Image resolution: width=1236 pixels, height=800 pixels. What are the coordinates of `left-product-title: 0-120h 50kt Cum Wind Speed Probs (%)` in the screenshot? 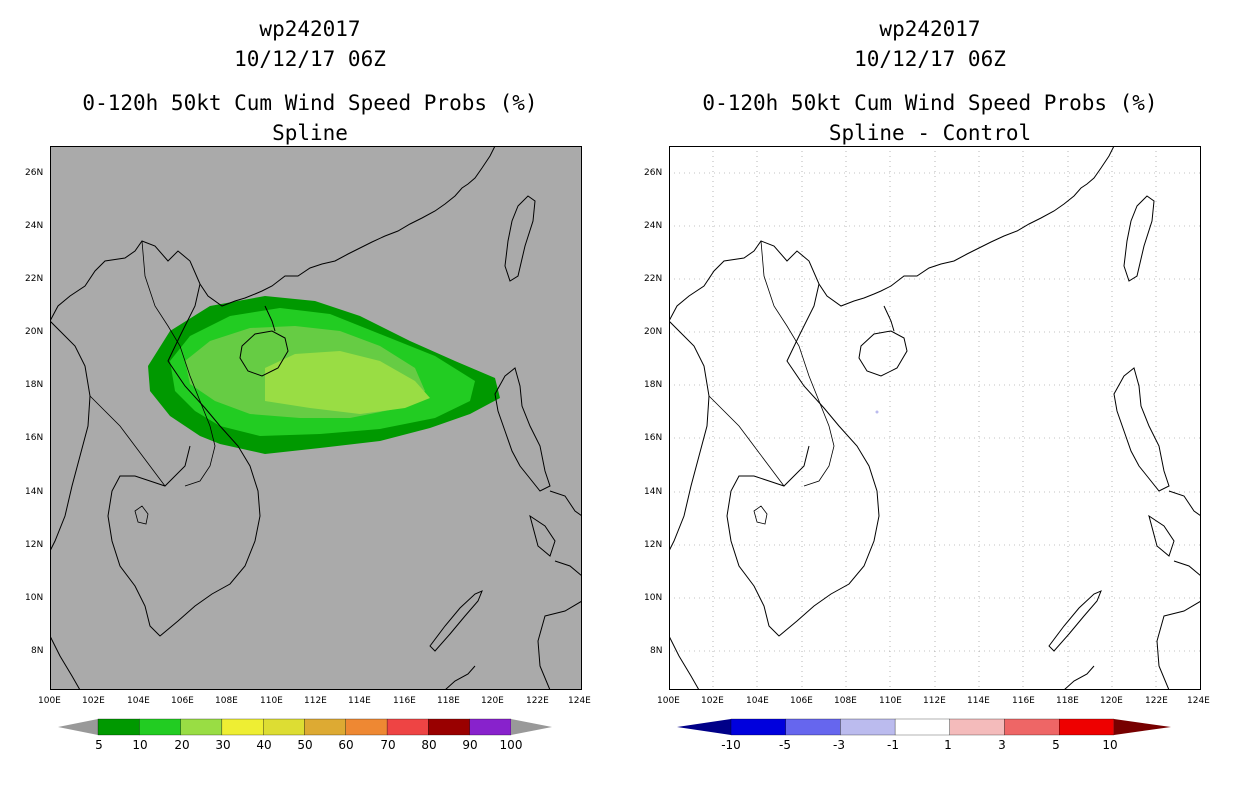 It's located at (310, 103).